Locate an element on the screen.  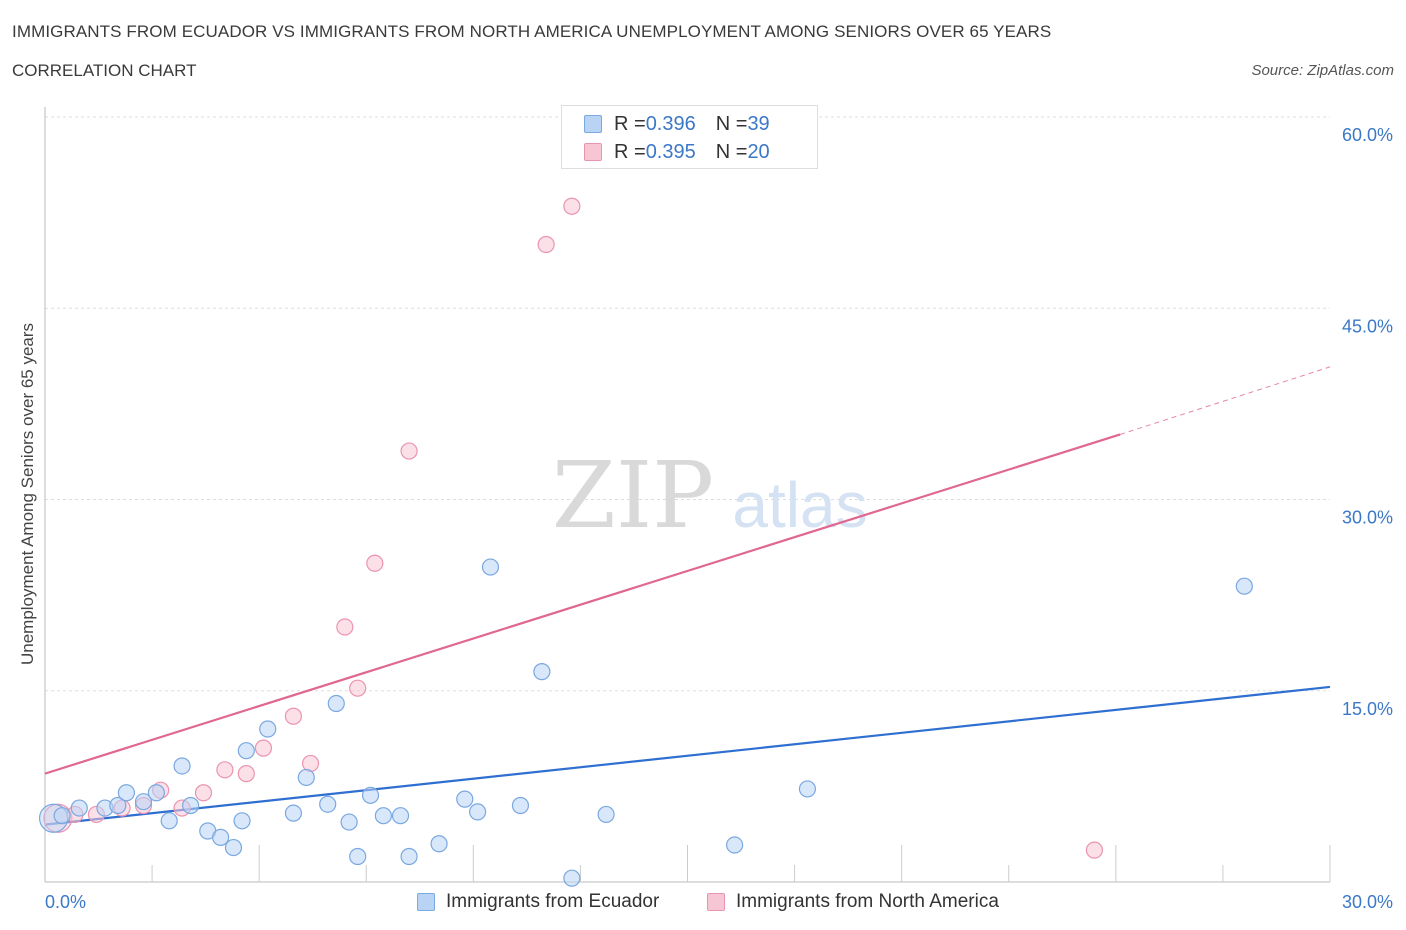
y-tick-label: 45.0% is located at coordinates (1367, 326).